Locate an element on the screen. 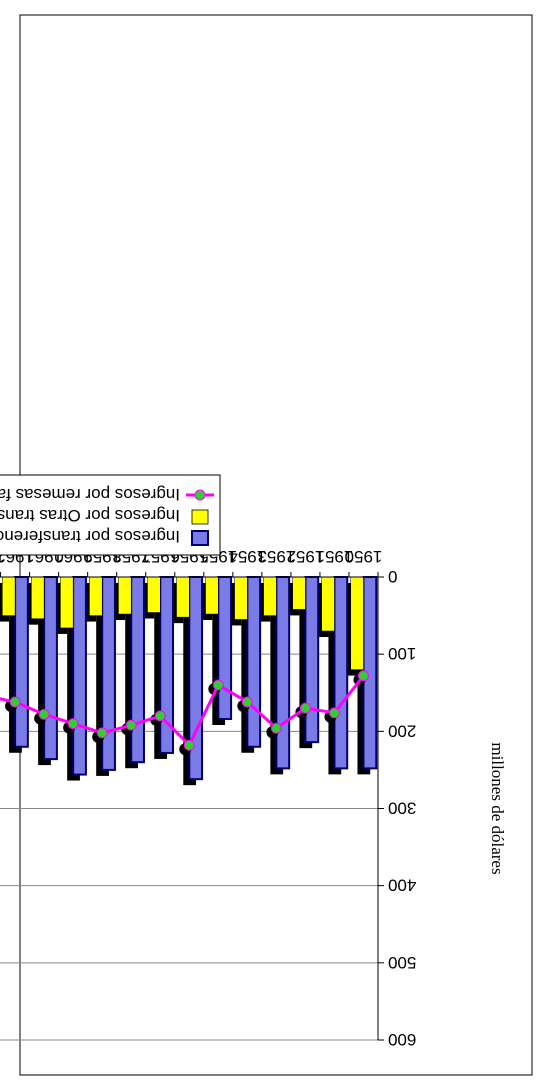 The image size is (550, 1085). y-axis-label: millones de dólares is located at coordinates (497, 808).